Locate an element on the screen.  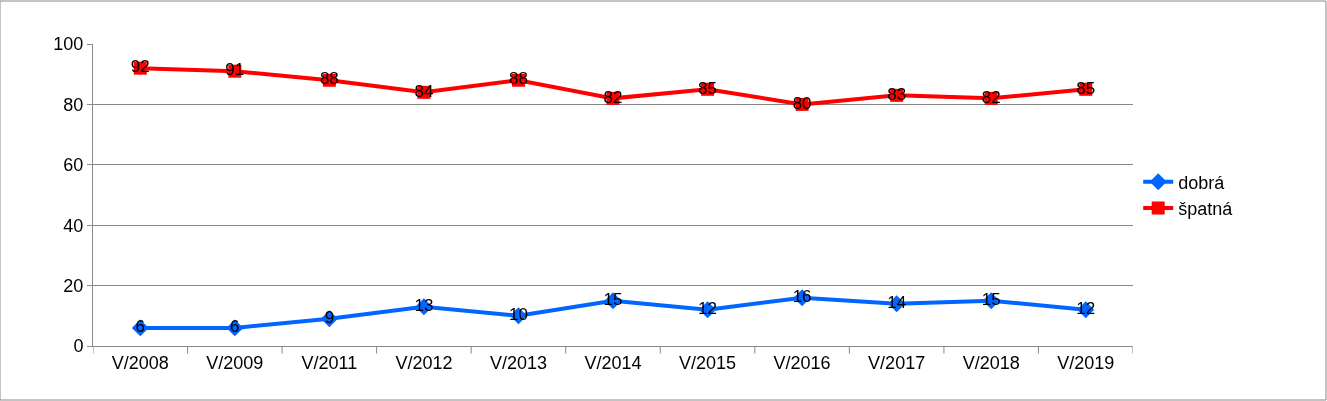
y-tick-label: 80 is located at coordinates (73, 104).